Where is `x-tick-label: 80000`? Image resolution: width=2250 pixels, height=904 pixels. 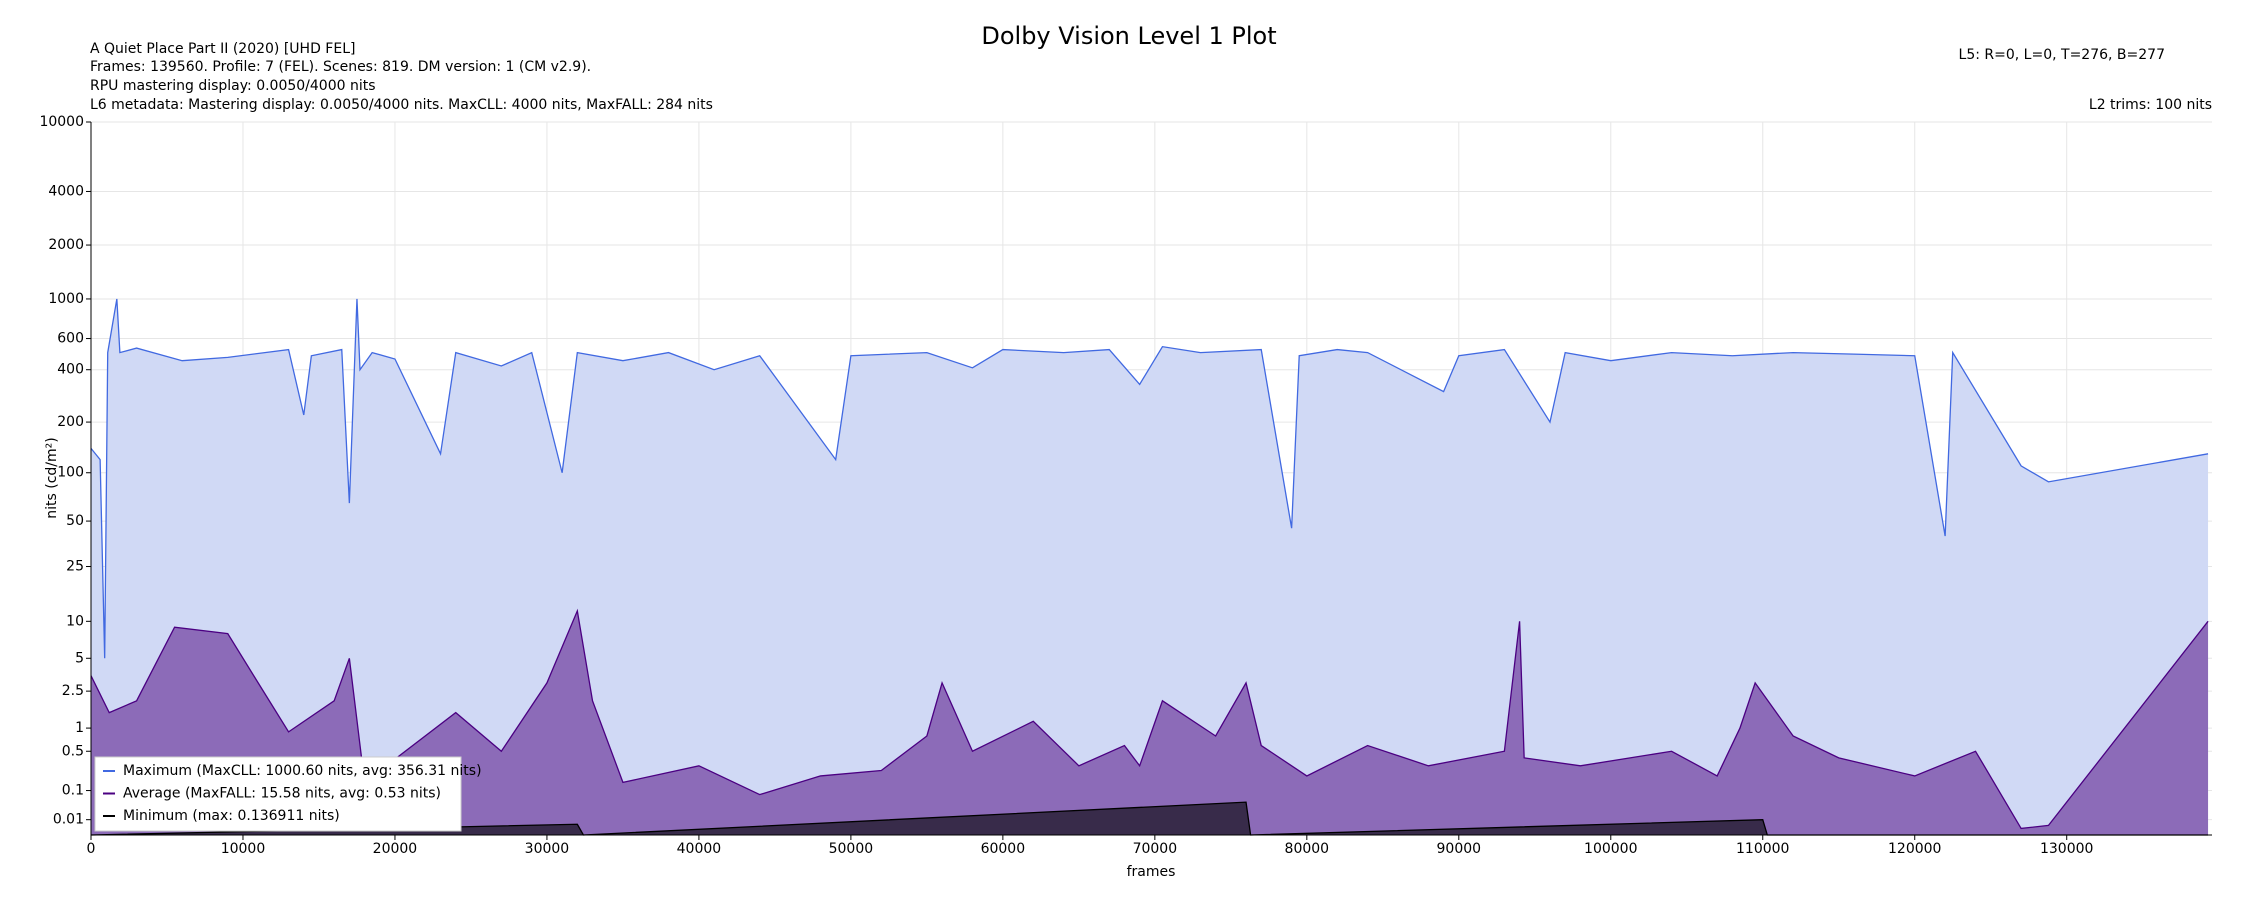
x-tick-label: 80000 is located at coordinates (1307, 849).